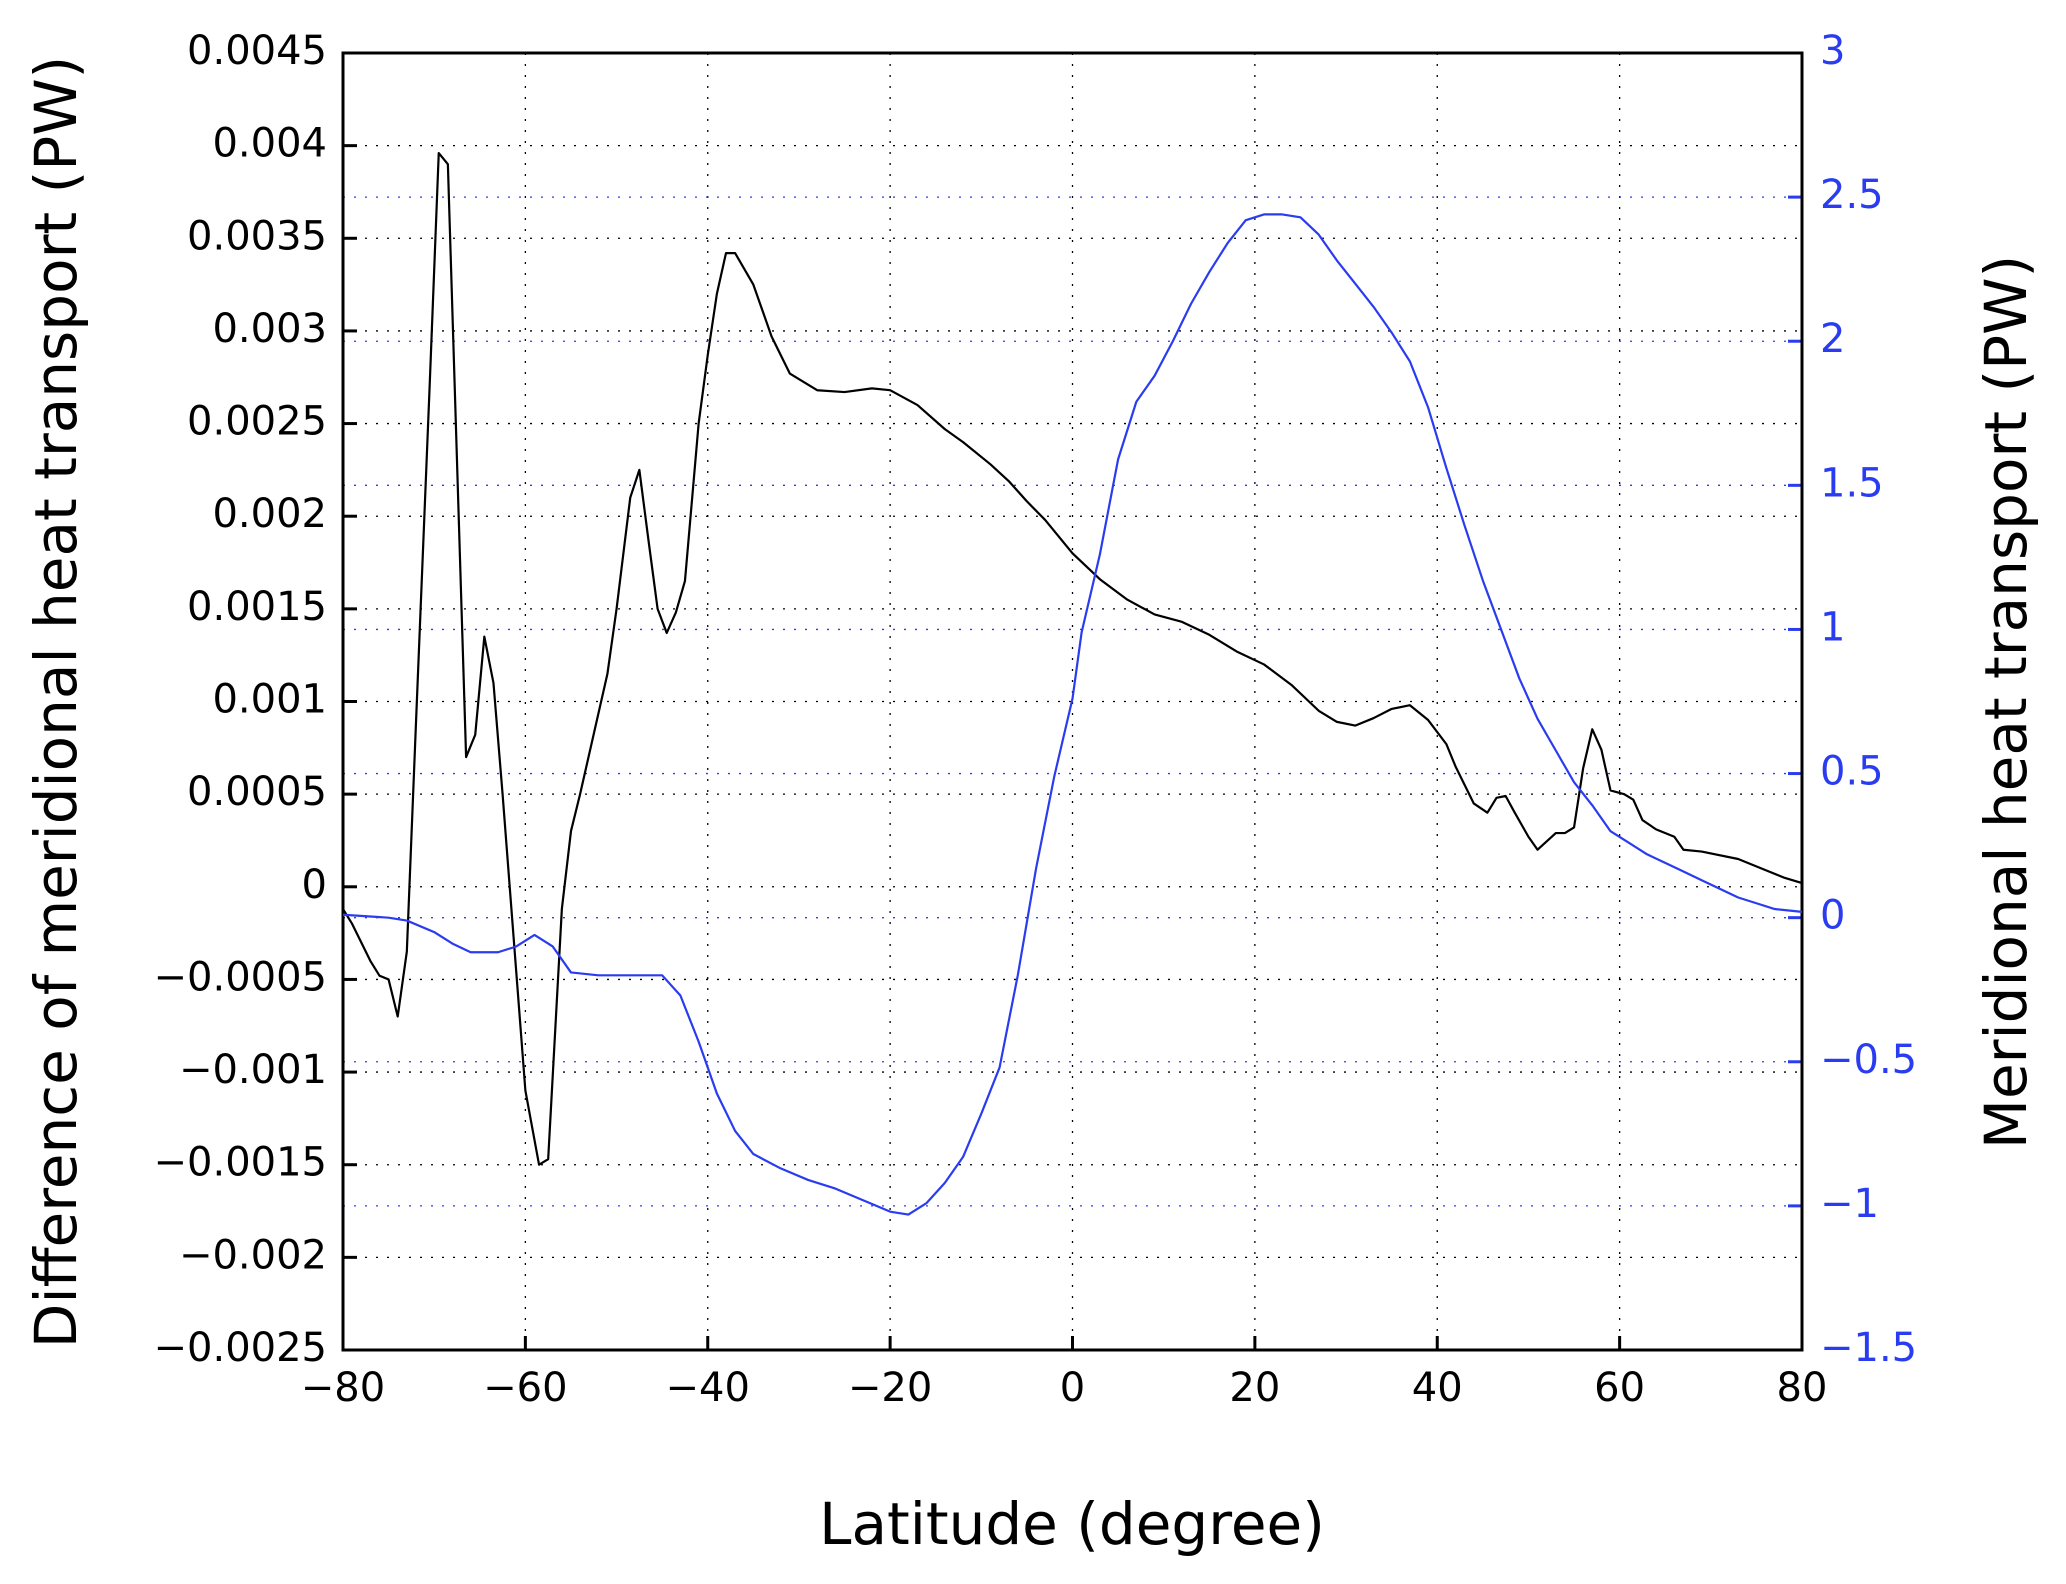  What do you see at coordinates (1832, 339) in the screenshot?
I see `y2-tick-label: 2` at bounding box center [1832, 339].